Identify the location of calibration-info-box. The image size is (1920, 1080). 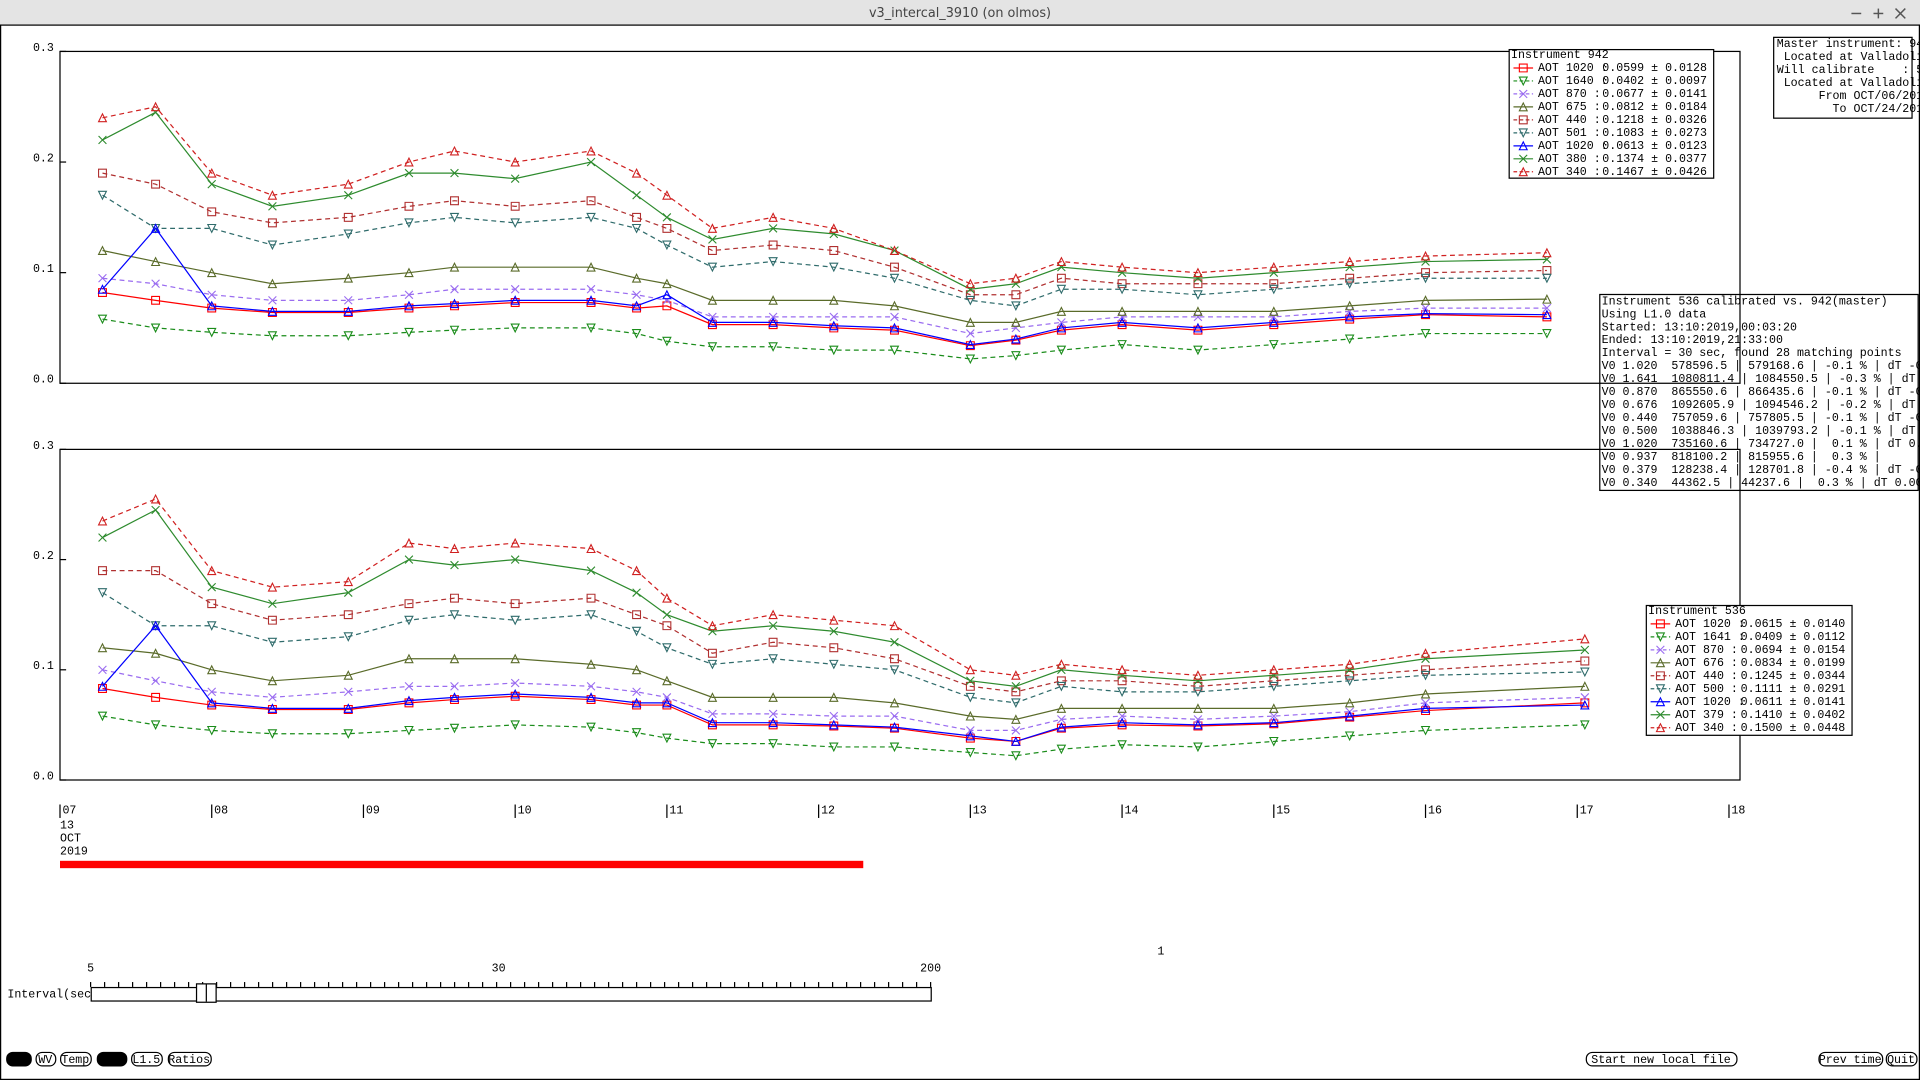
(1759, 392).